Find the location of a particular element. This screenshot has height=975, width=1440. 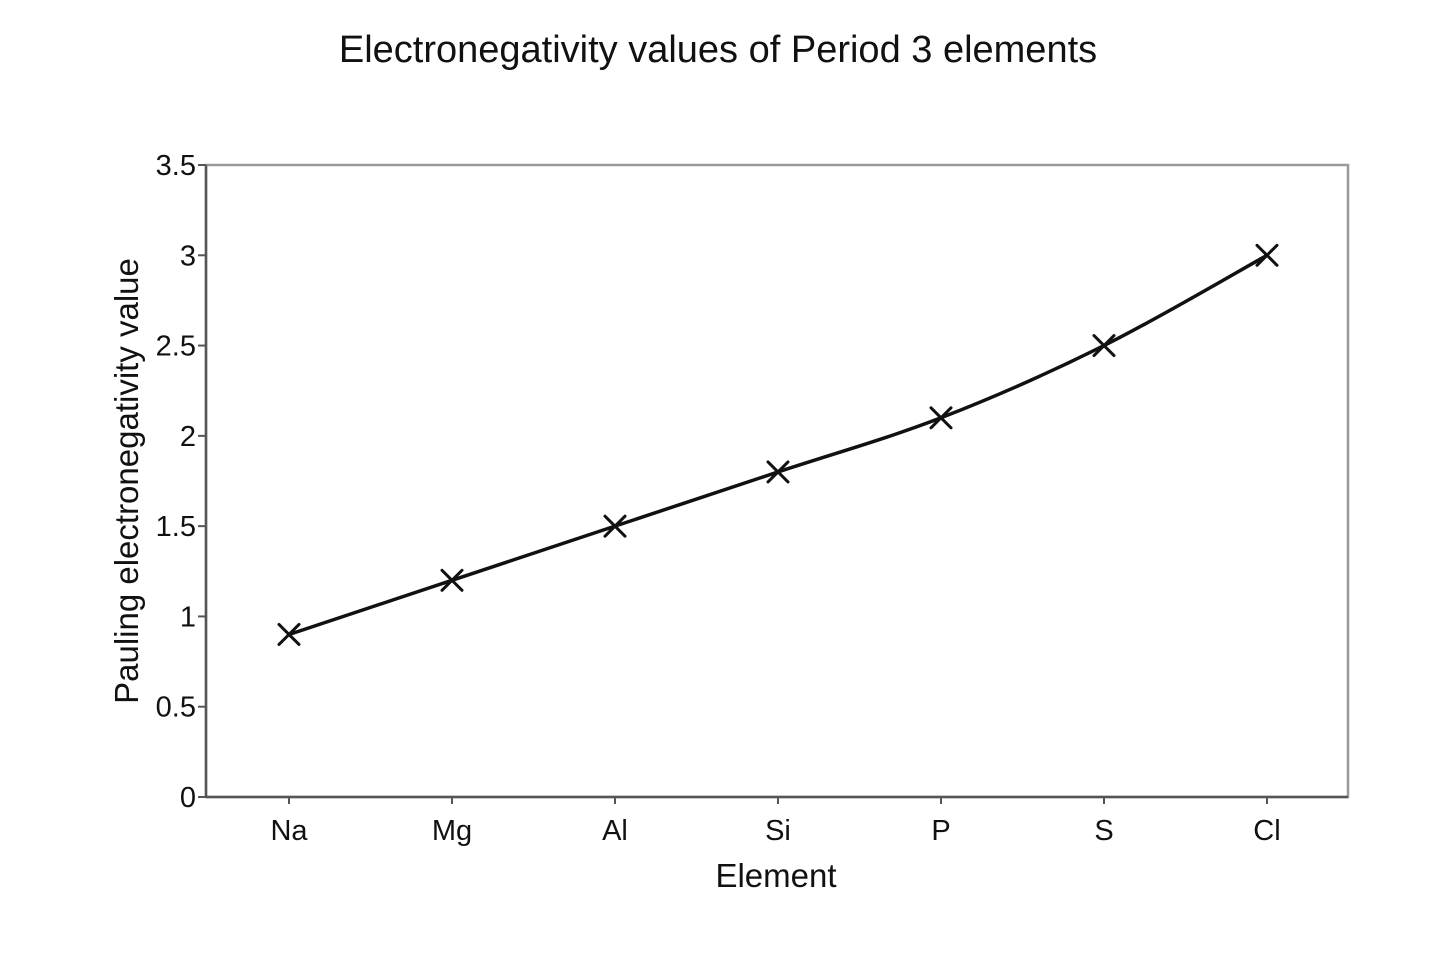

data-point-al is located at coordinates (615, 526).